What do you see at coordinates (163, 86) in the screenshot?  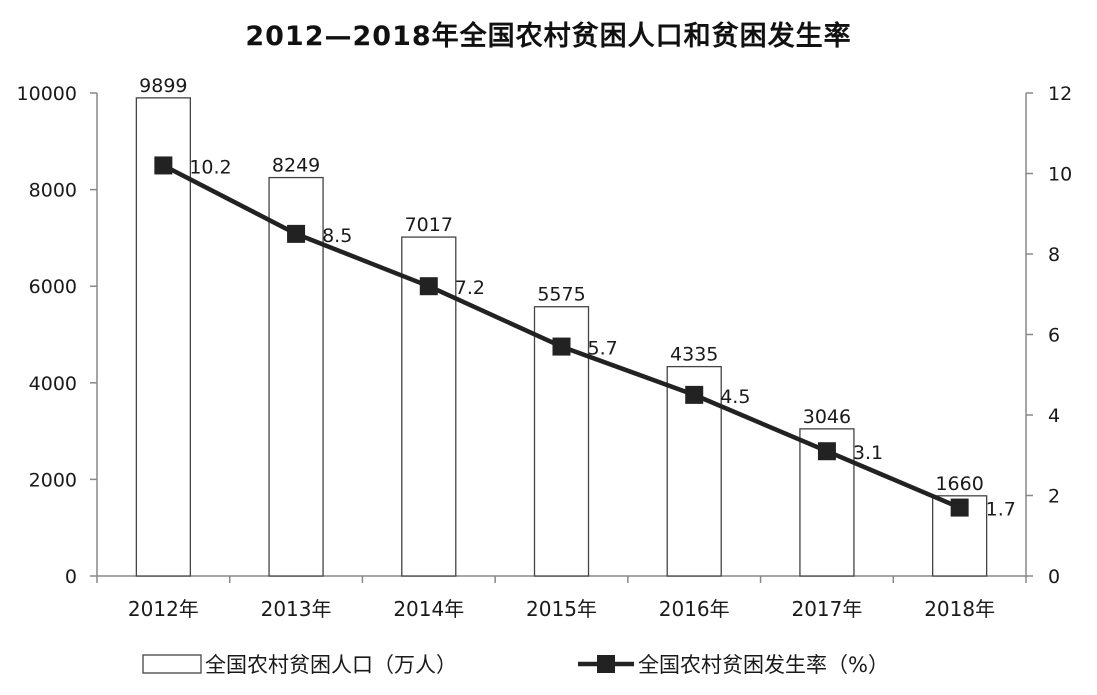 I see `bar-value-label: 9899` at bounding box center [163, 86].